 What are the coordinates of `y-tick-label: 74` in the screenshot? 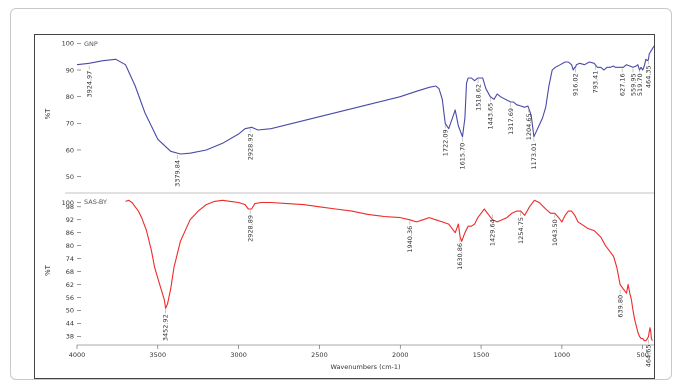 It's located at (70, 259).